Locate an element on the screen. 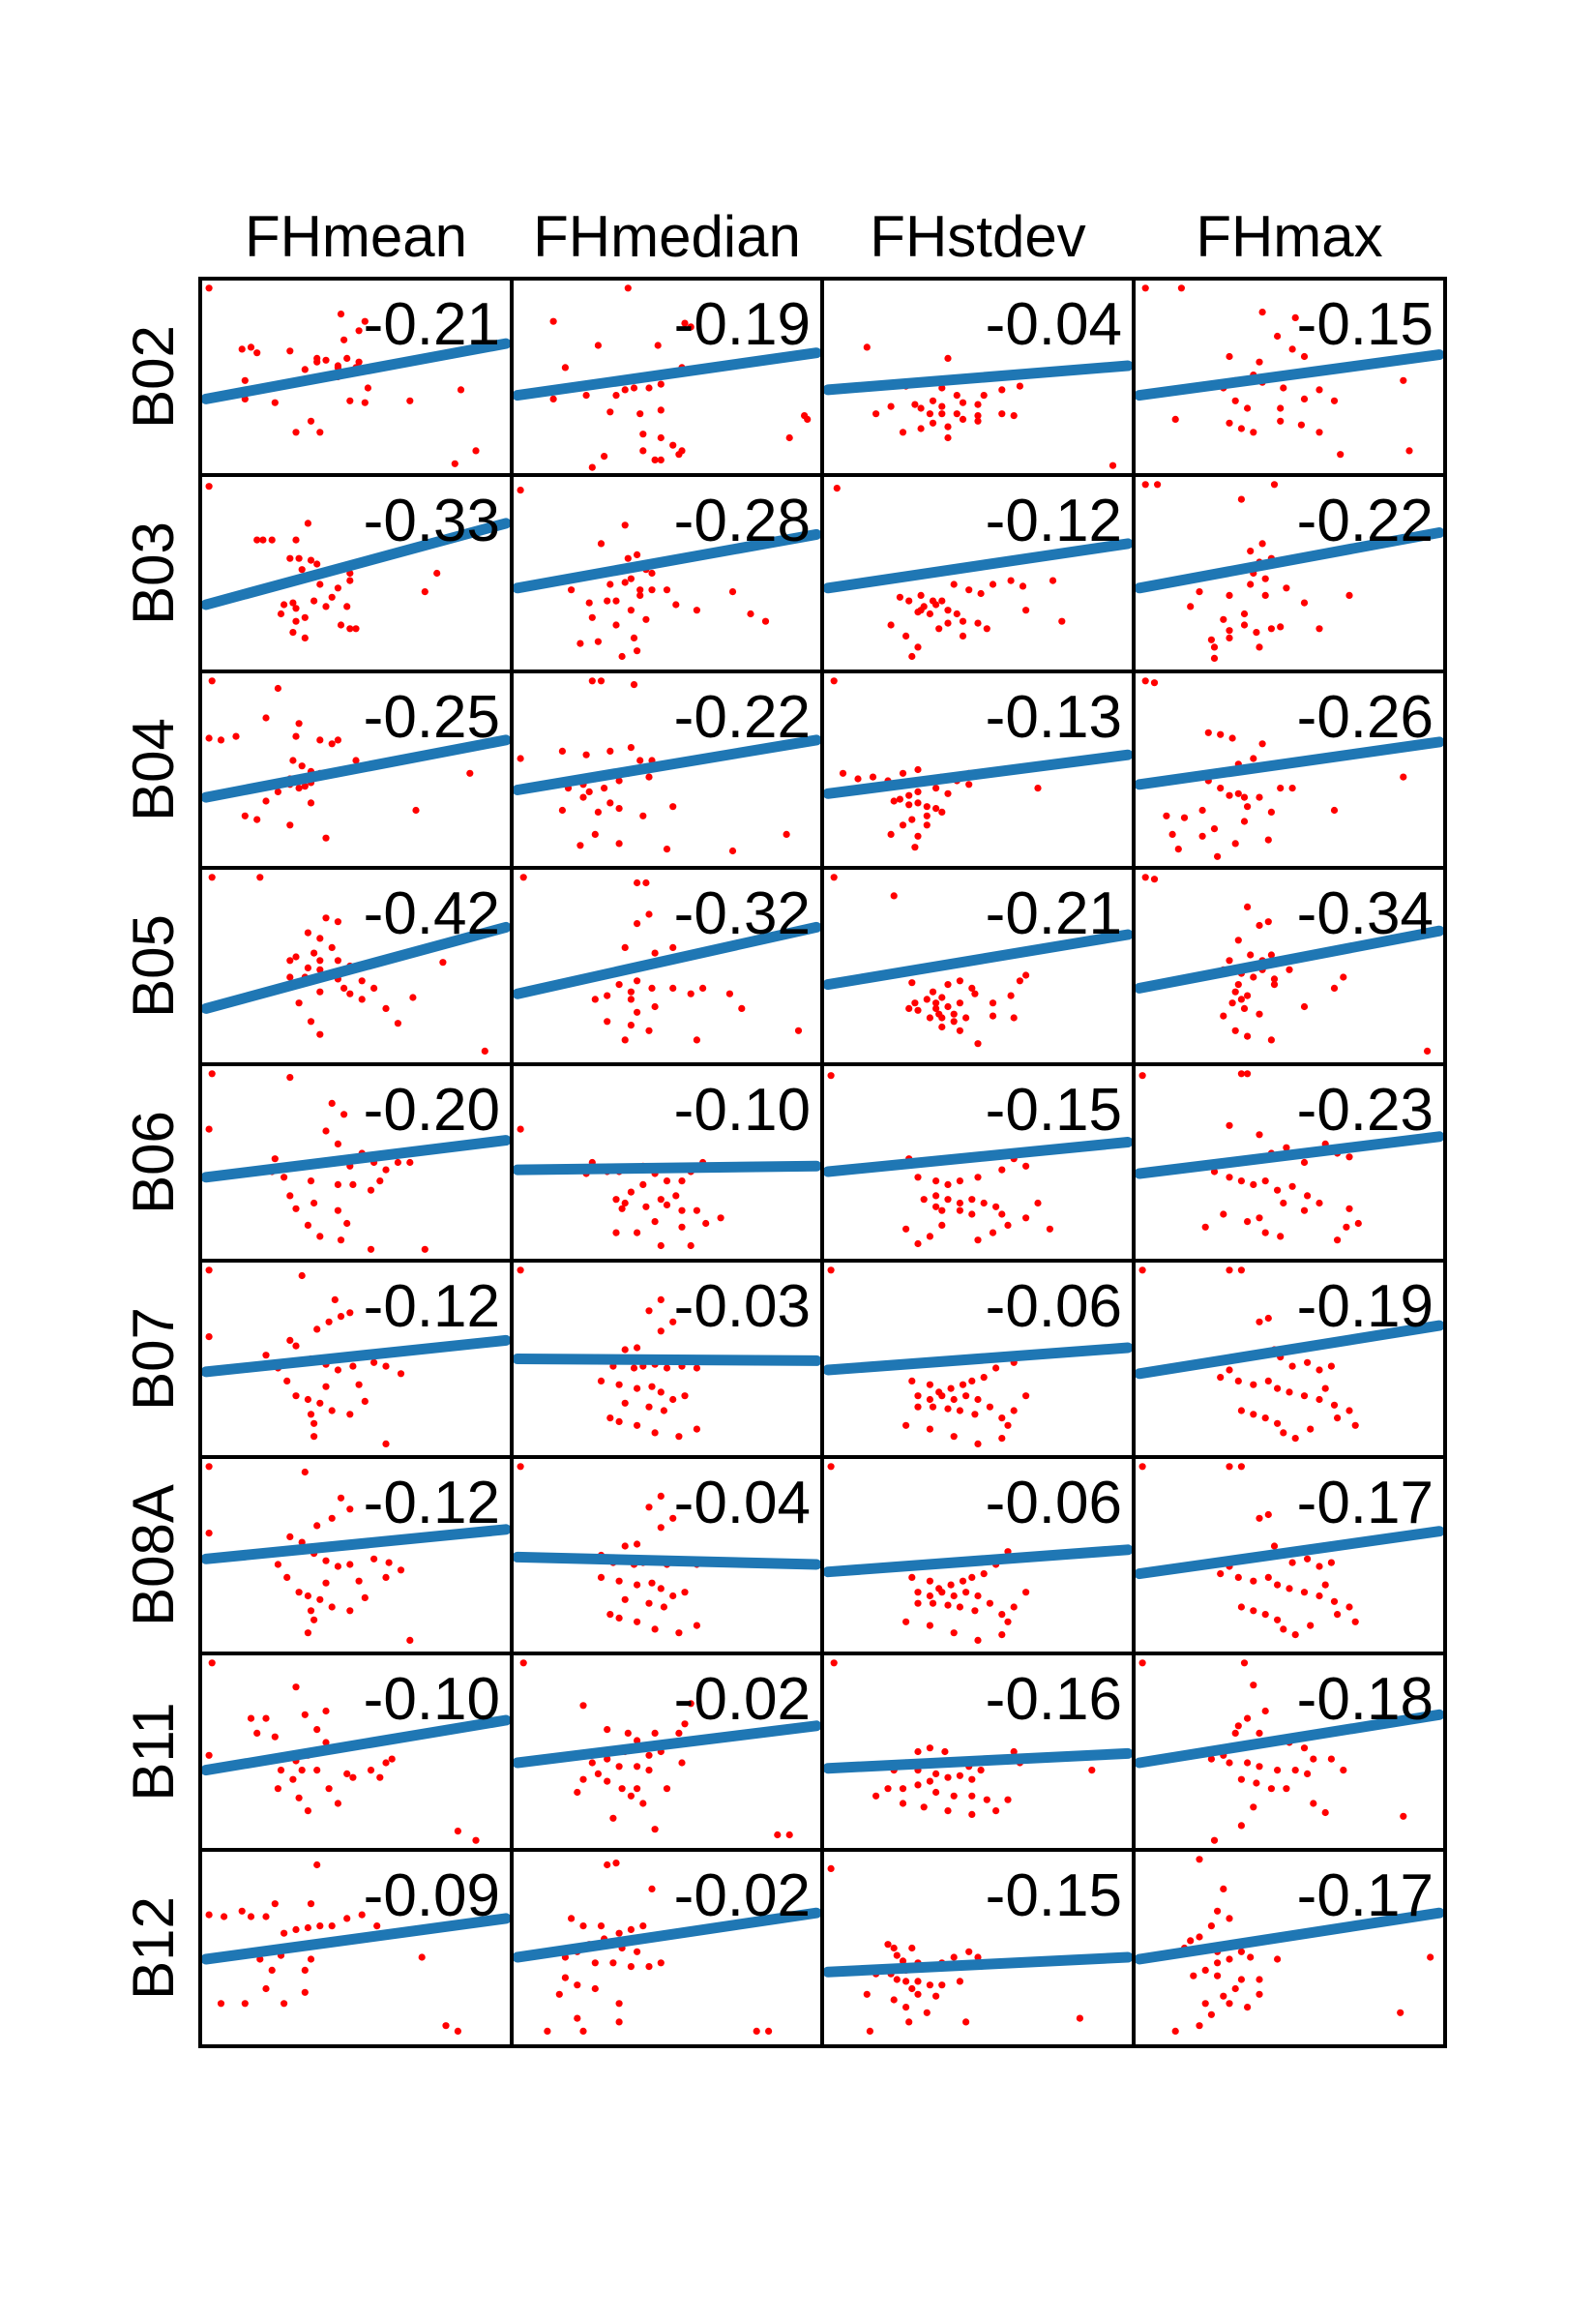 This screenshot has height=2322, width=1596. row-title-b06: B06 is located at coordinates (153, 1162).